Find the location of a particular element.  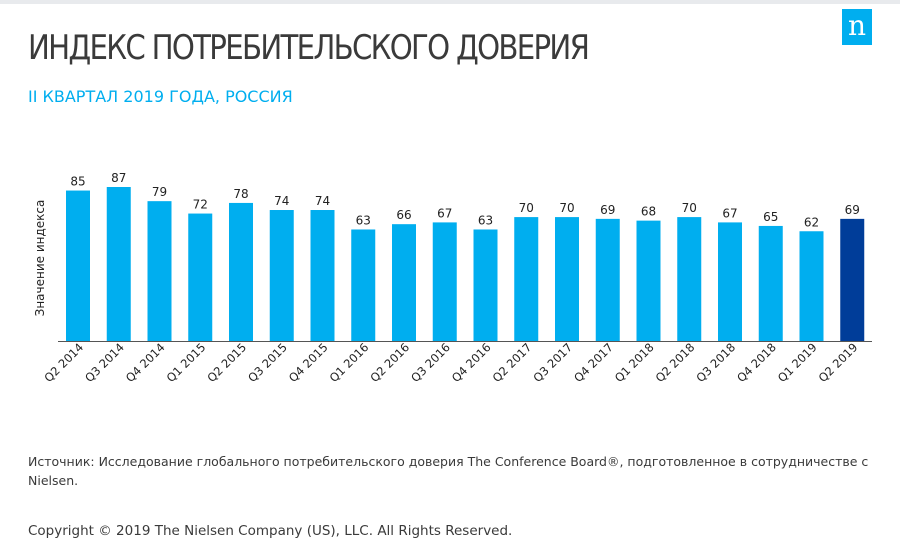

value-label: 62 is located at coordinates (811, 222).